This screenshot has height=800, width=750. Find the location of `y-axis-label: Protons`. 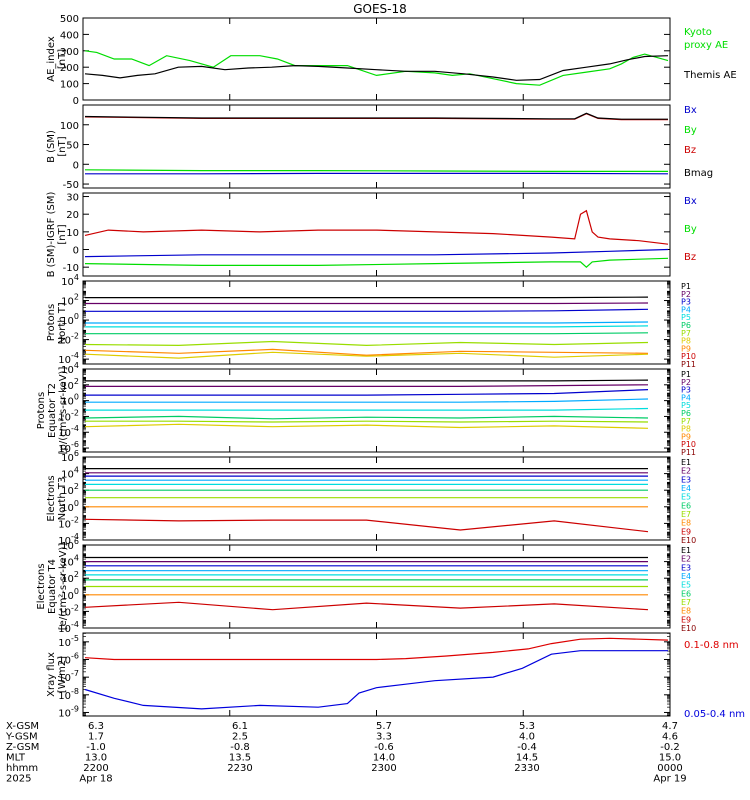

y-axis-label: Protons is located at coordinates (51, 322).